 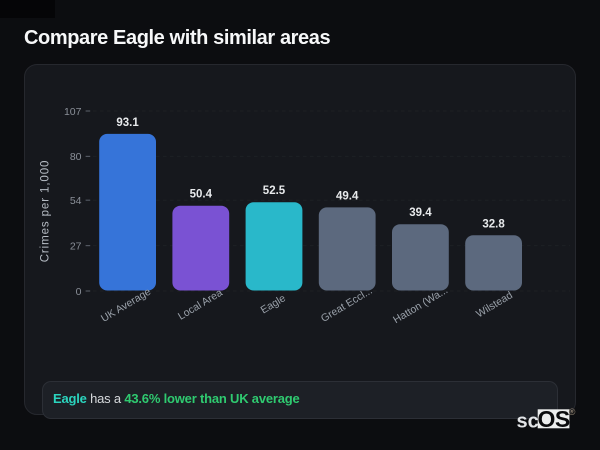 What do you see at coordinates (528, 421) in the screenshot?
I see `svg-text: sc` at bounding box center [528, 421].